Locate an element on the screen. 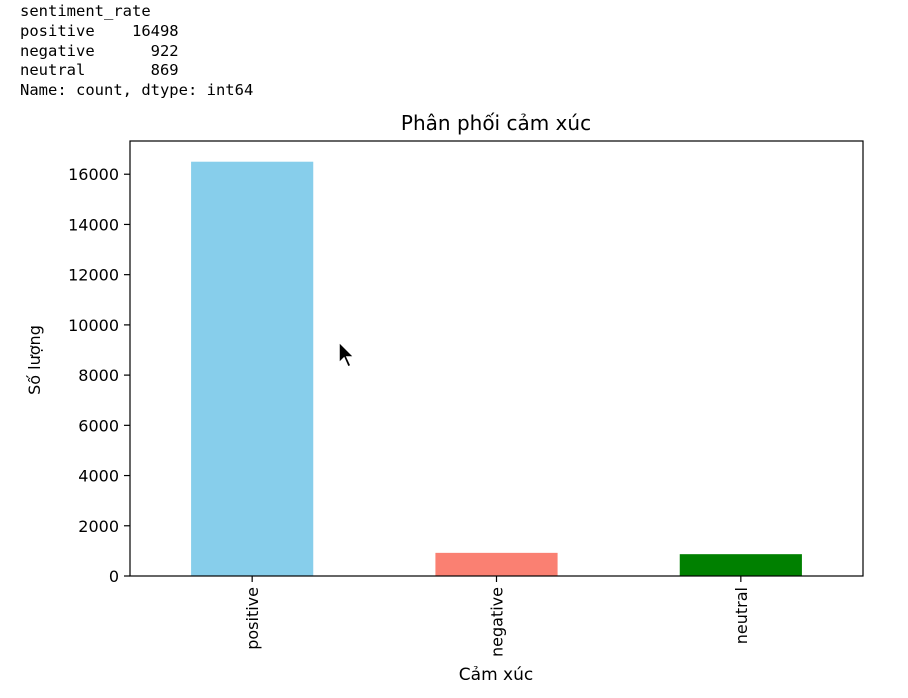  y-tick-label: 12000 is located at coordinates (93, 275).